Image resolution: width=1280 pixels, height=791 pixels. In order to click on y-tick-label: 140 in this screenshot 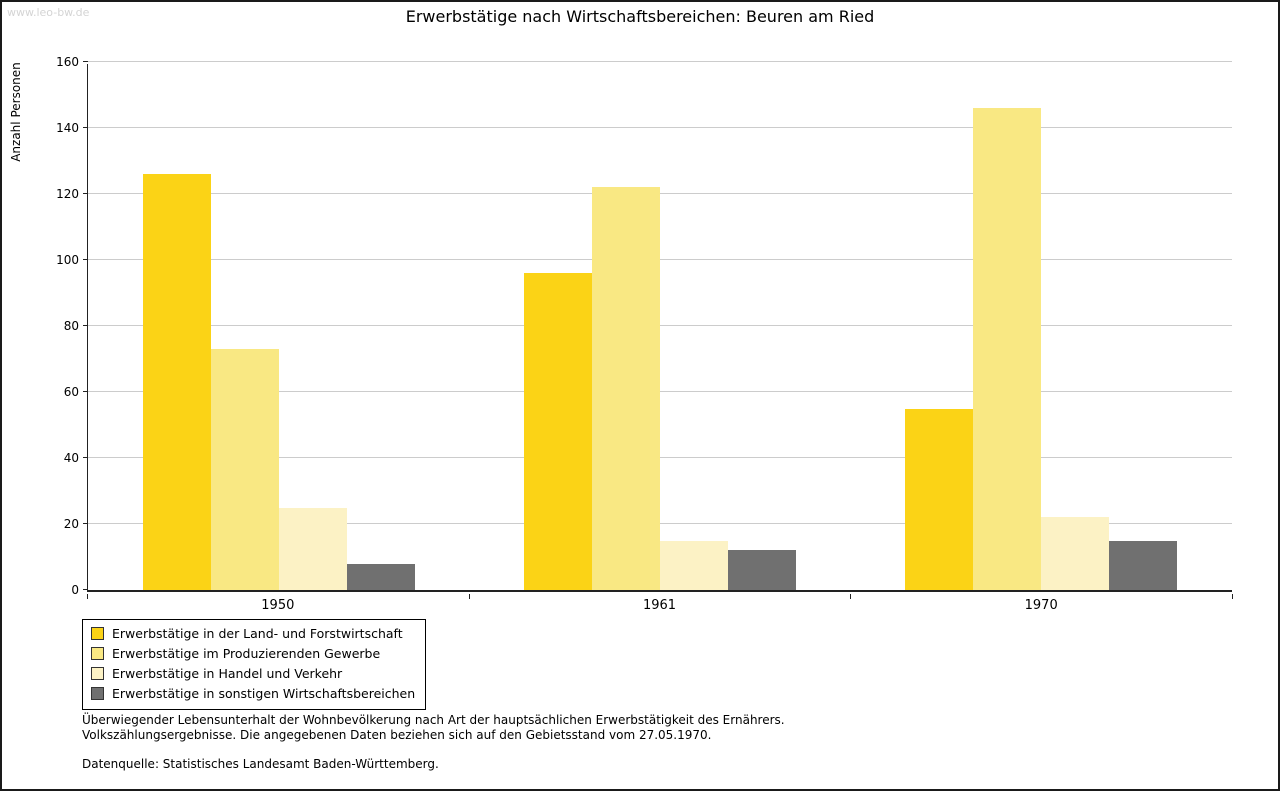, I will do `click(67, 128)`.